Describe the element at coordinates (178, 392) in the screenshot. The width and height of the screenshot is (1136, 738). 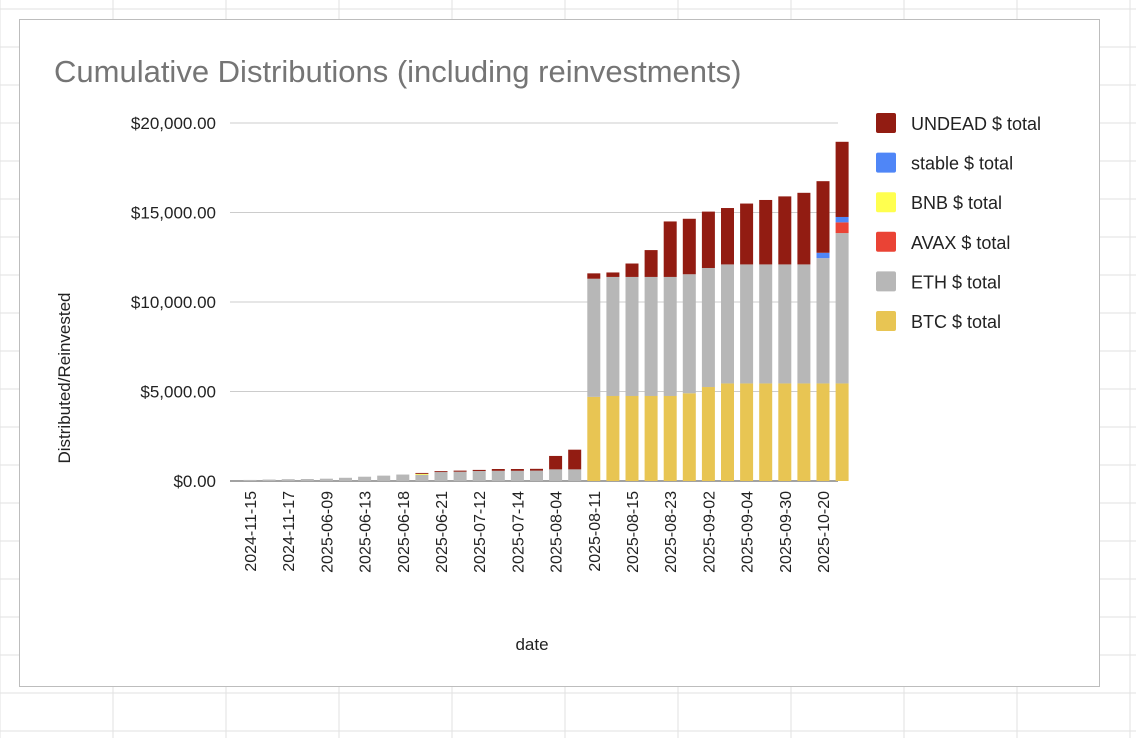
I see `y-tick-label: $5,000.00` at that location.